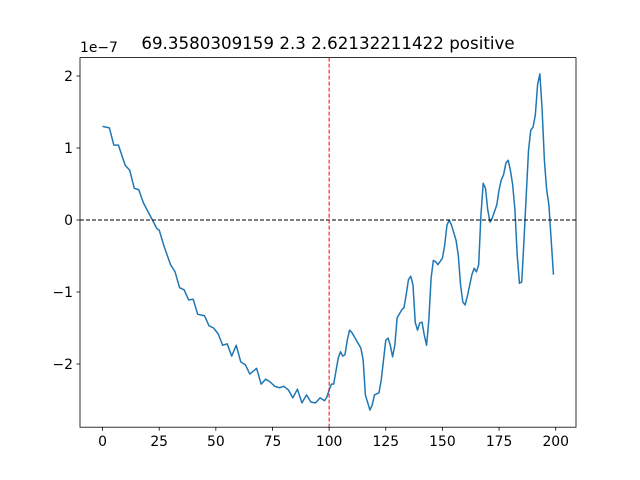 The image size is (640, 480). What do you see at coordinates (159, 442) in the screenshot?
I see `x-tick-label: 25` at bounding box center [159, 442].